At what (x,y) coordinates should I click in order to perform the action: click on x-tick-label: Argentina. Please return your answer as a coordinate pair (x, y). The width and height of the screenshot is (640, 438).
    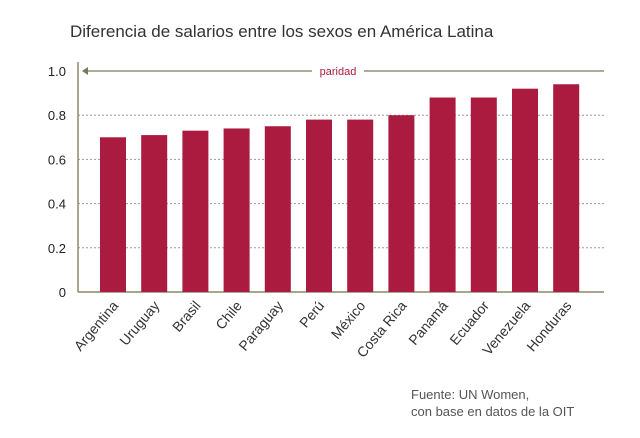
    Looking at the image, I should click on (96, 325).